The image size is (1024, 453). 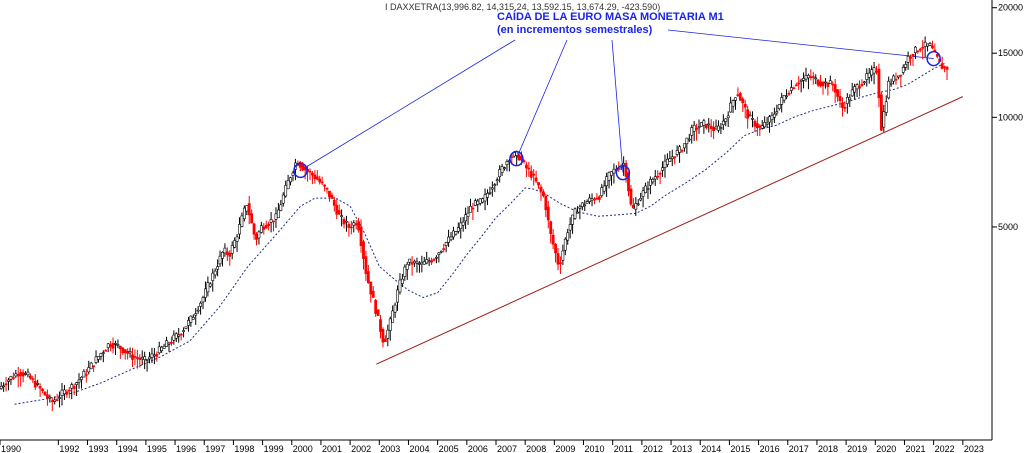 I want to click on x-tick-label: 2009, so click(x=565, y=448).